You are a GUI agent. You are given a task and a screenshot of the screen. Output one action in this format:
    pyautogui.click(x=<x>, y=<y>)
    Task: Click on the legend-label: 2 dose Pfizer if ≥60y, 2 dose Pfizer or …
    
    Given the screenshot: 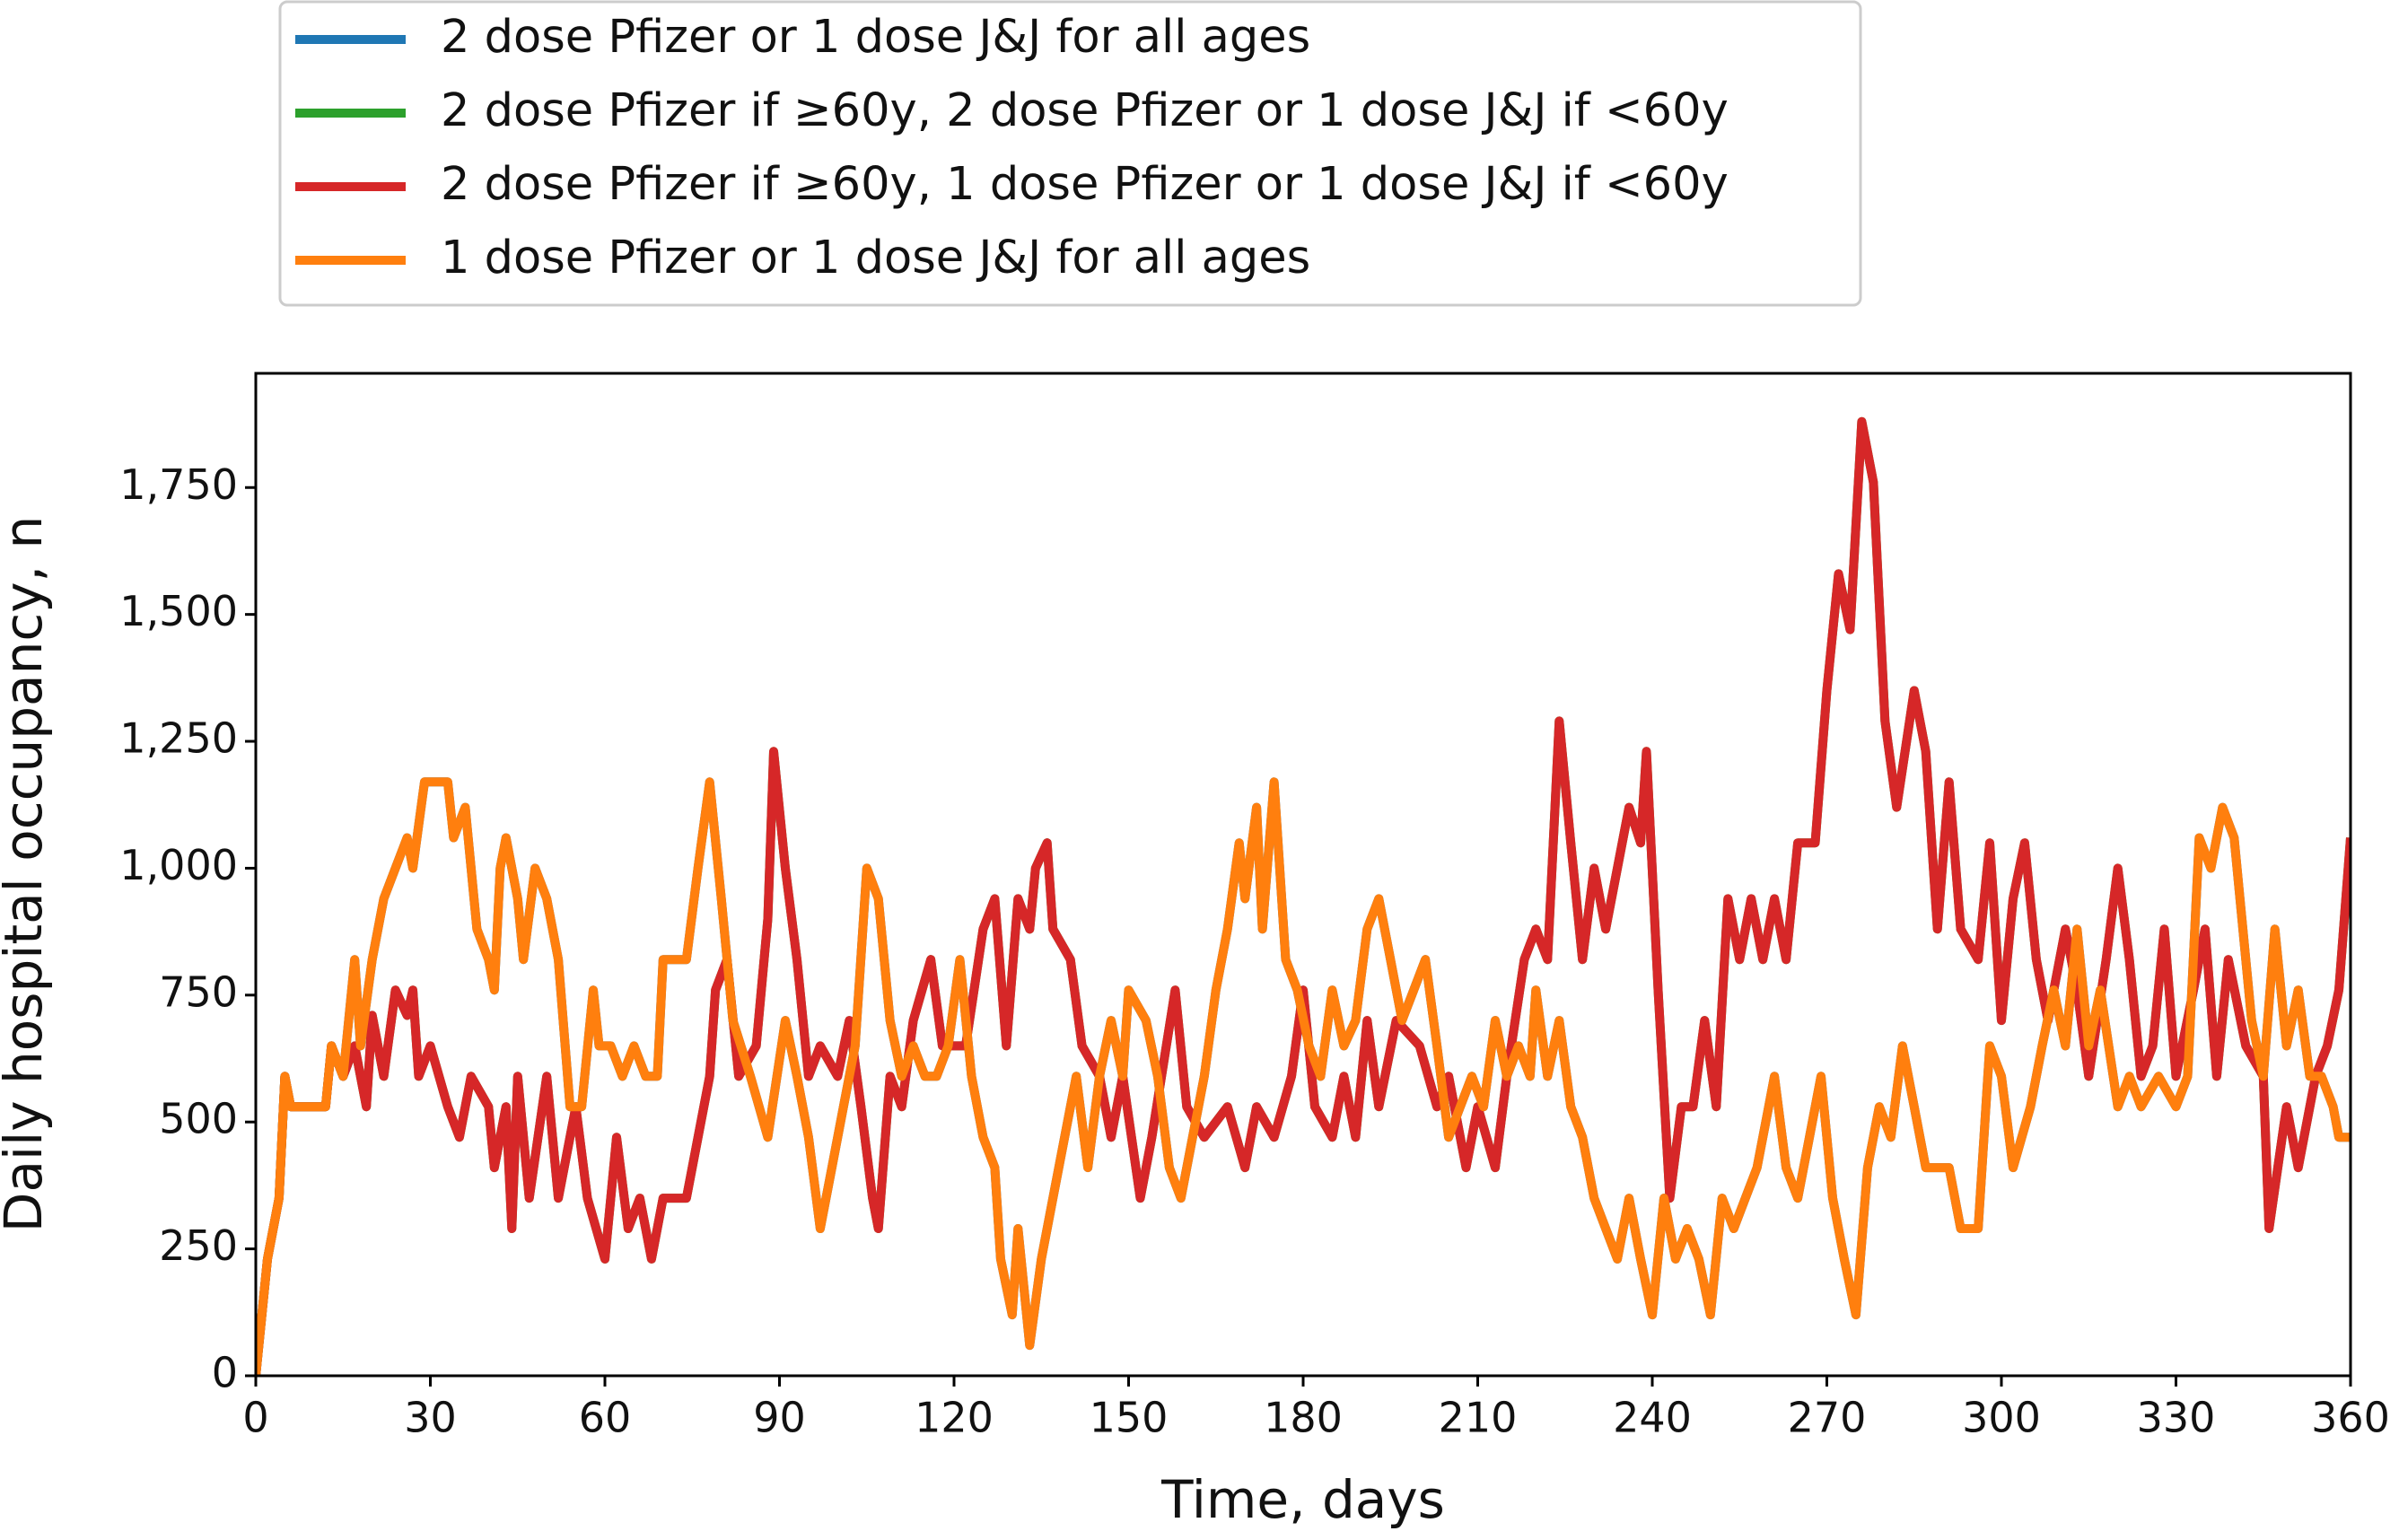 What is the action you would take?
    pyautogui.click(x=1085, y=111)
    